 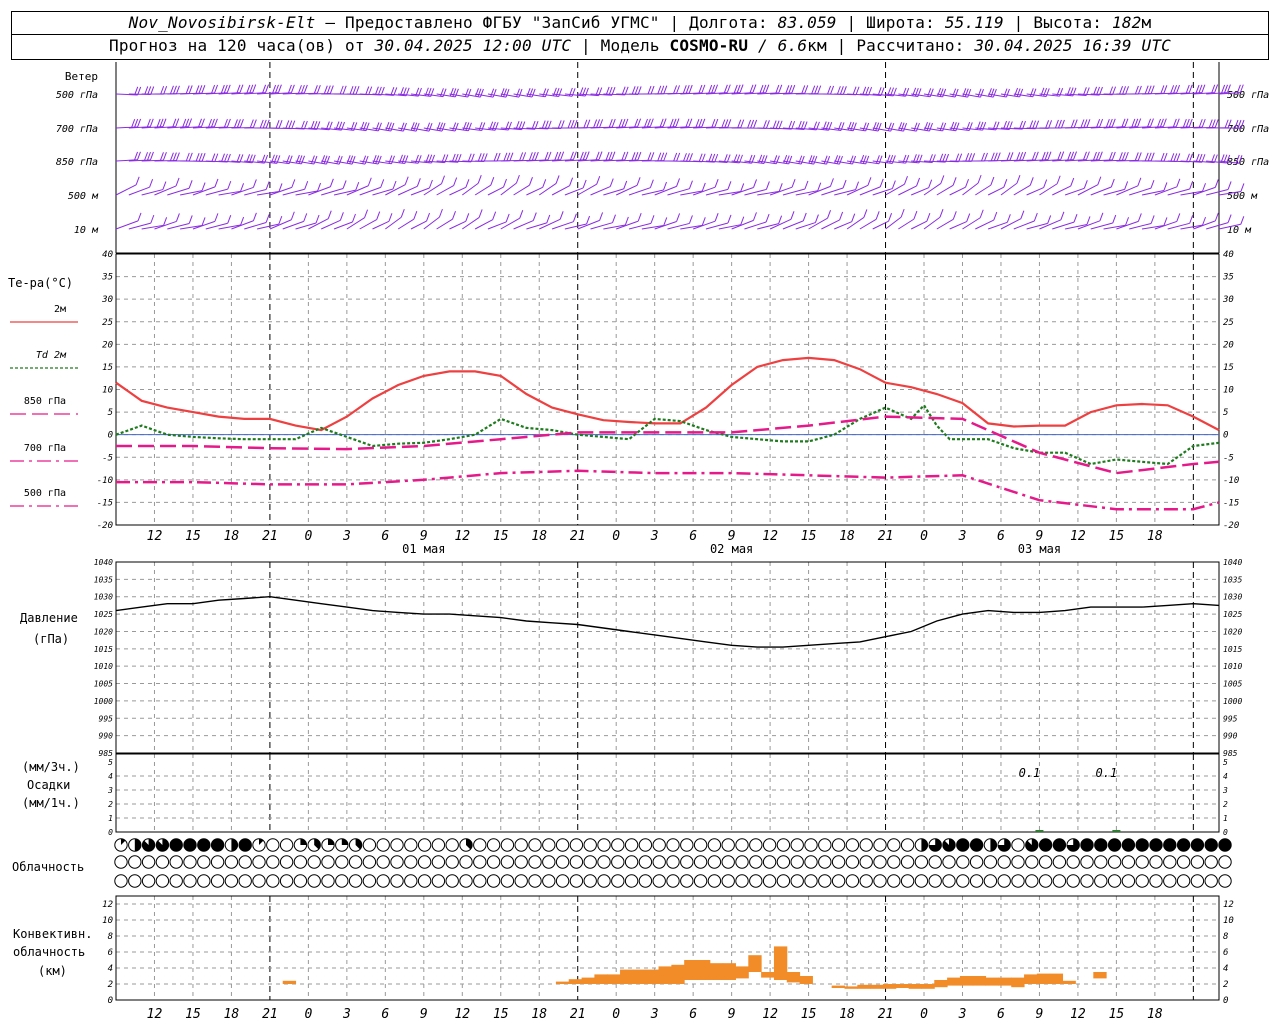 What do you see at coordinates (622, 863) in the screenshot?
I see `cloudiness-panel: Облачность` at bounding box center [622, 863].